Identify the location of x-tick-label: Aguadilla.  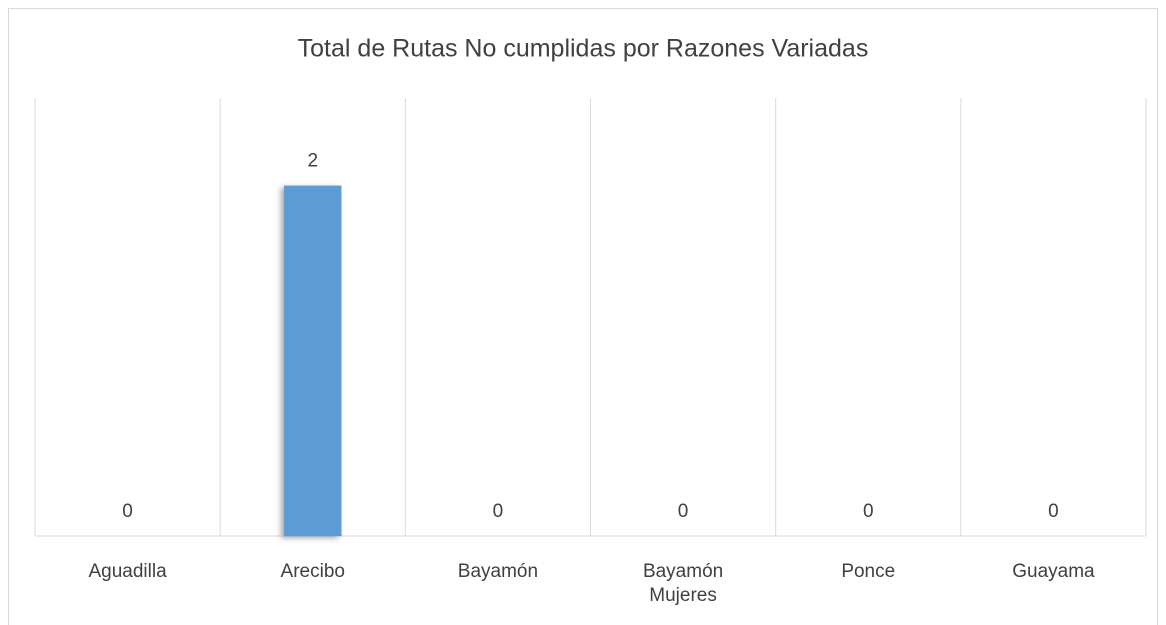
(127, 571).